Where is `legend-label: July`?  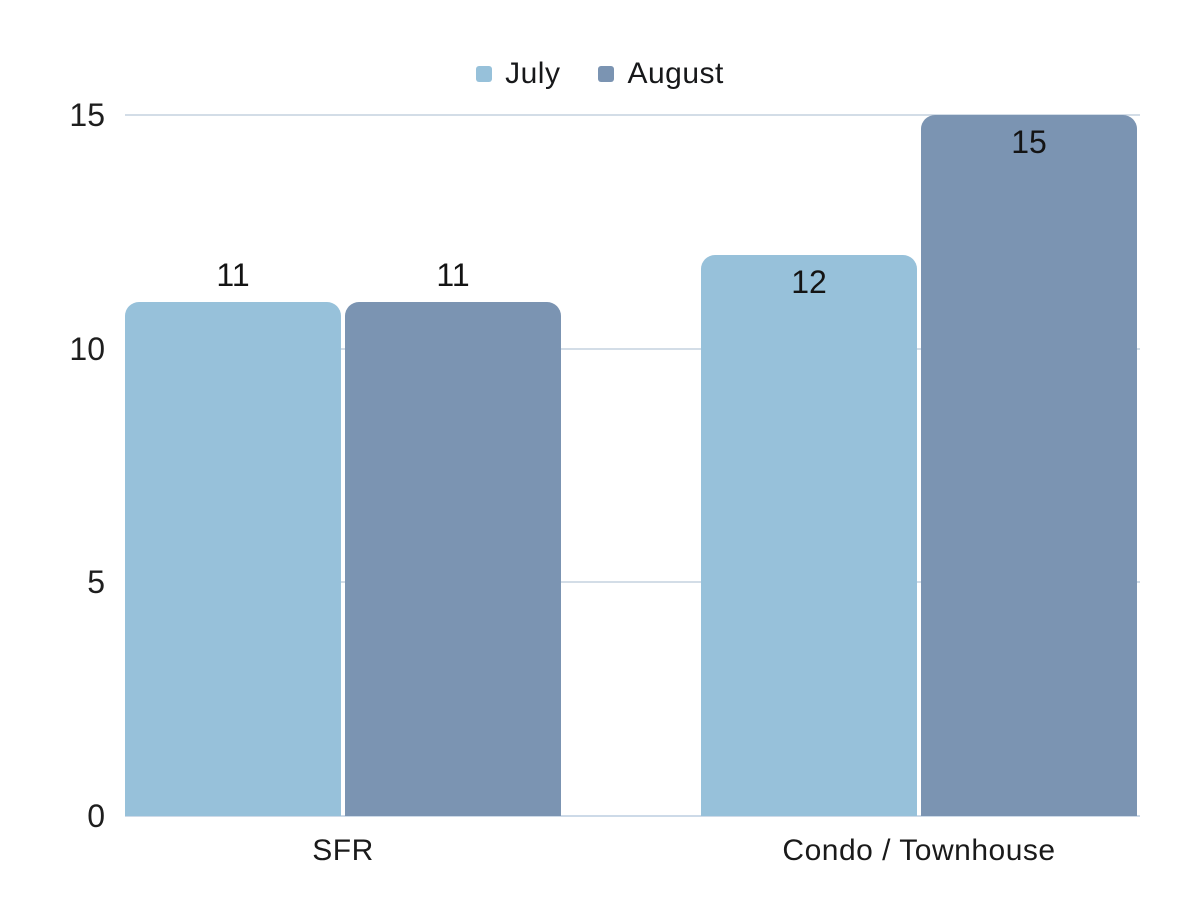
legend-label: July is located at coordinates (533, 73).